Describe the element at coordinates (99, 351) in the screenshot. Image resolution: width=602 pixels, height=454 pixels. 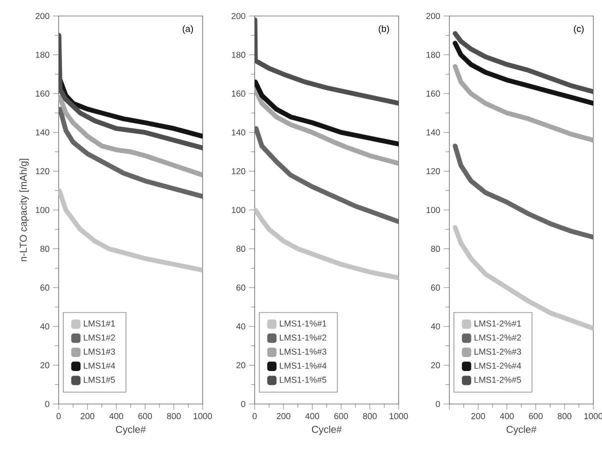
I see `legend-label: LMS1#3` at that location.